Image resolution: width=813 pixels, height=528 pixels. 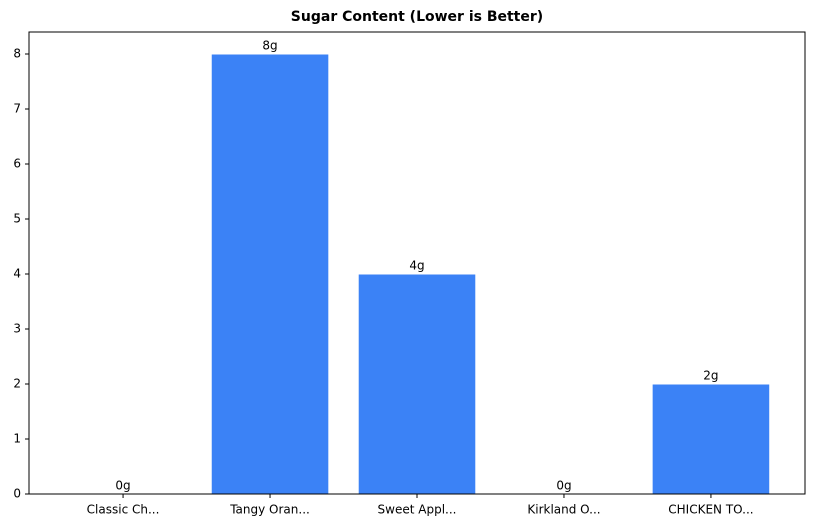 What do you see at coordinates (17, 219) in the screenshot?
I see `y-tick-label: 5` at bounding box center [17, 219].